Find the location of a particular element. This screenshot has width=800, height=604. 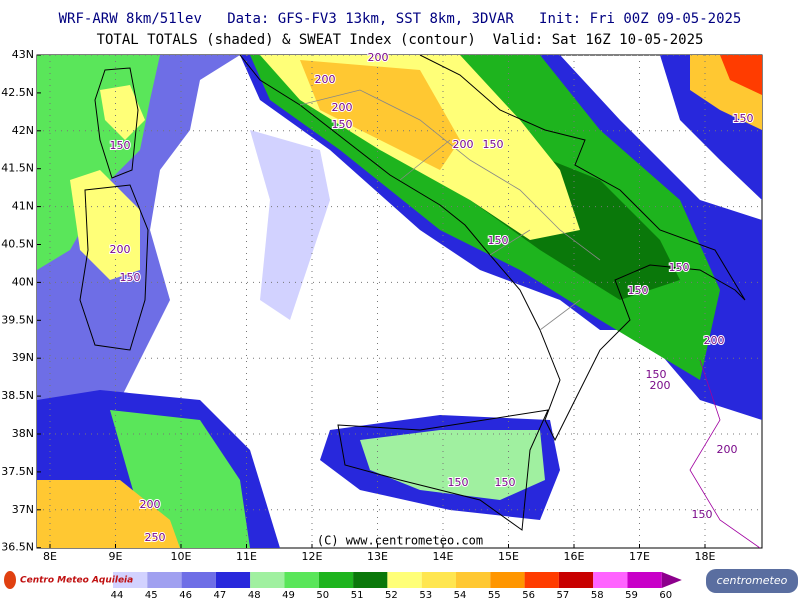

legend-level: 60 is located at coordinates (665, 595).